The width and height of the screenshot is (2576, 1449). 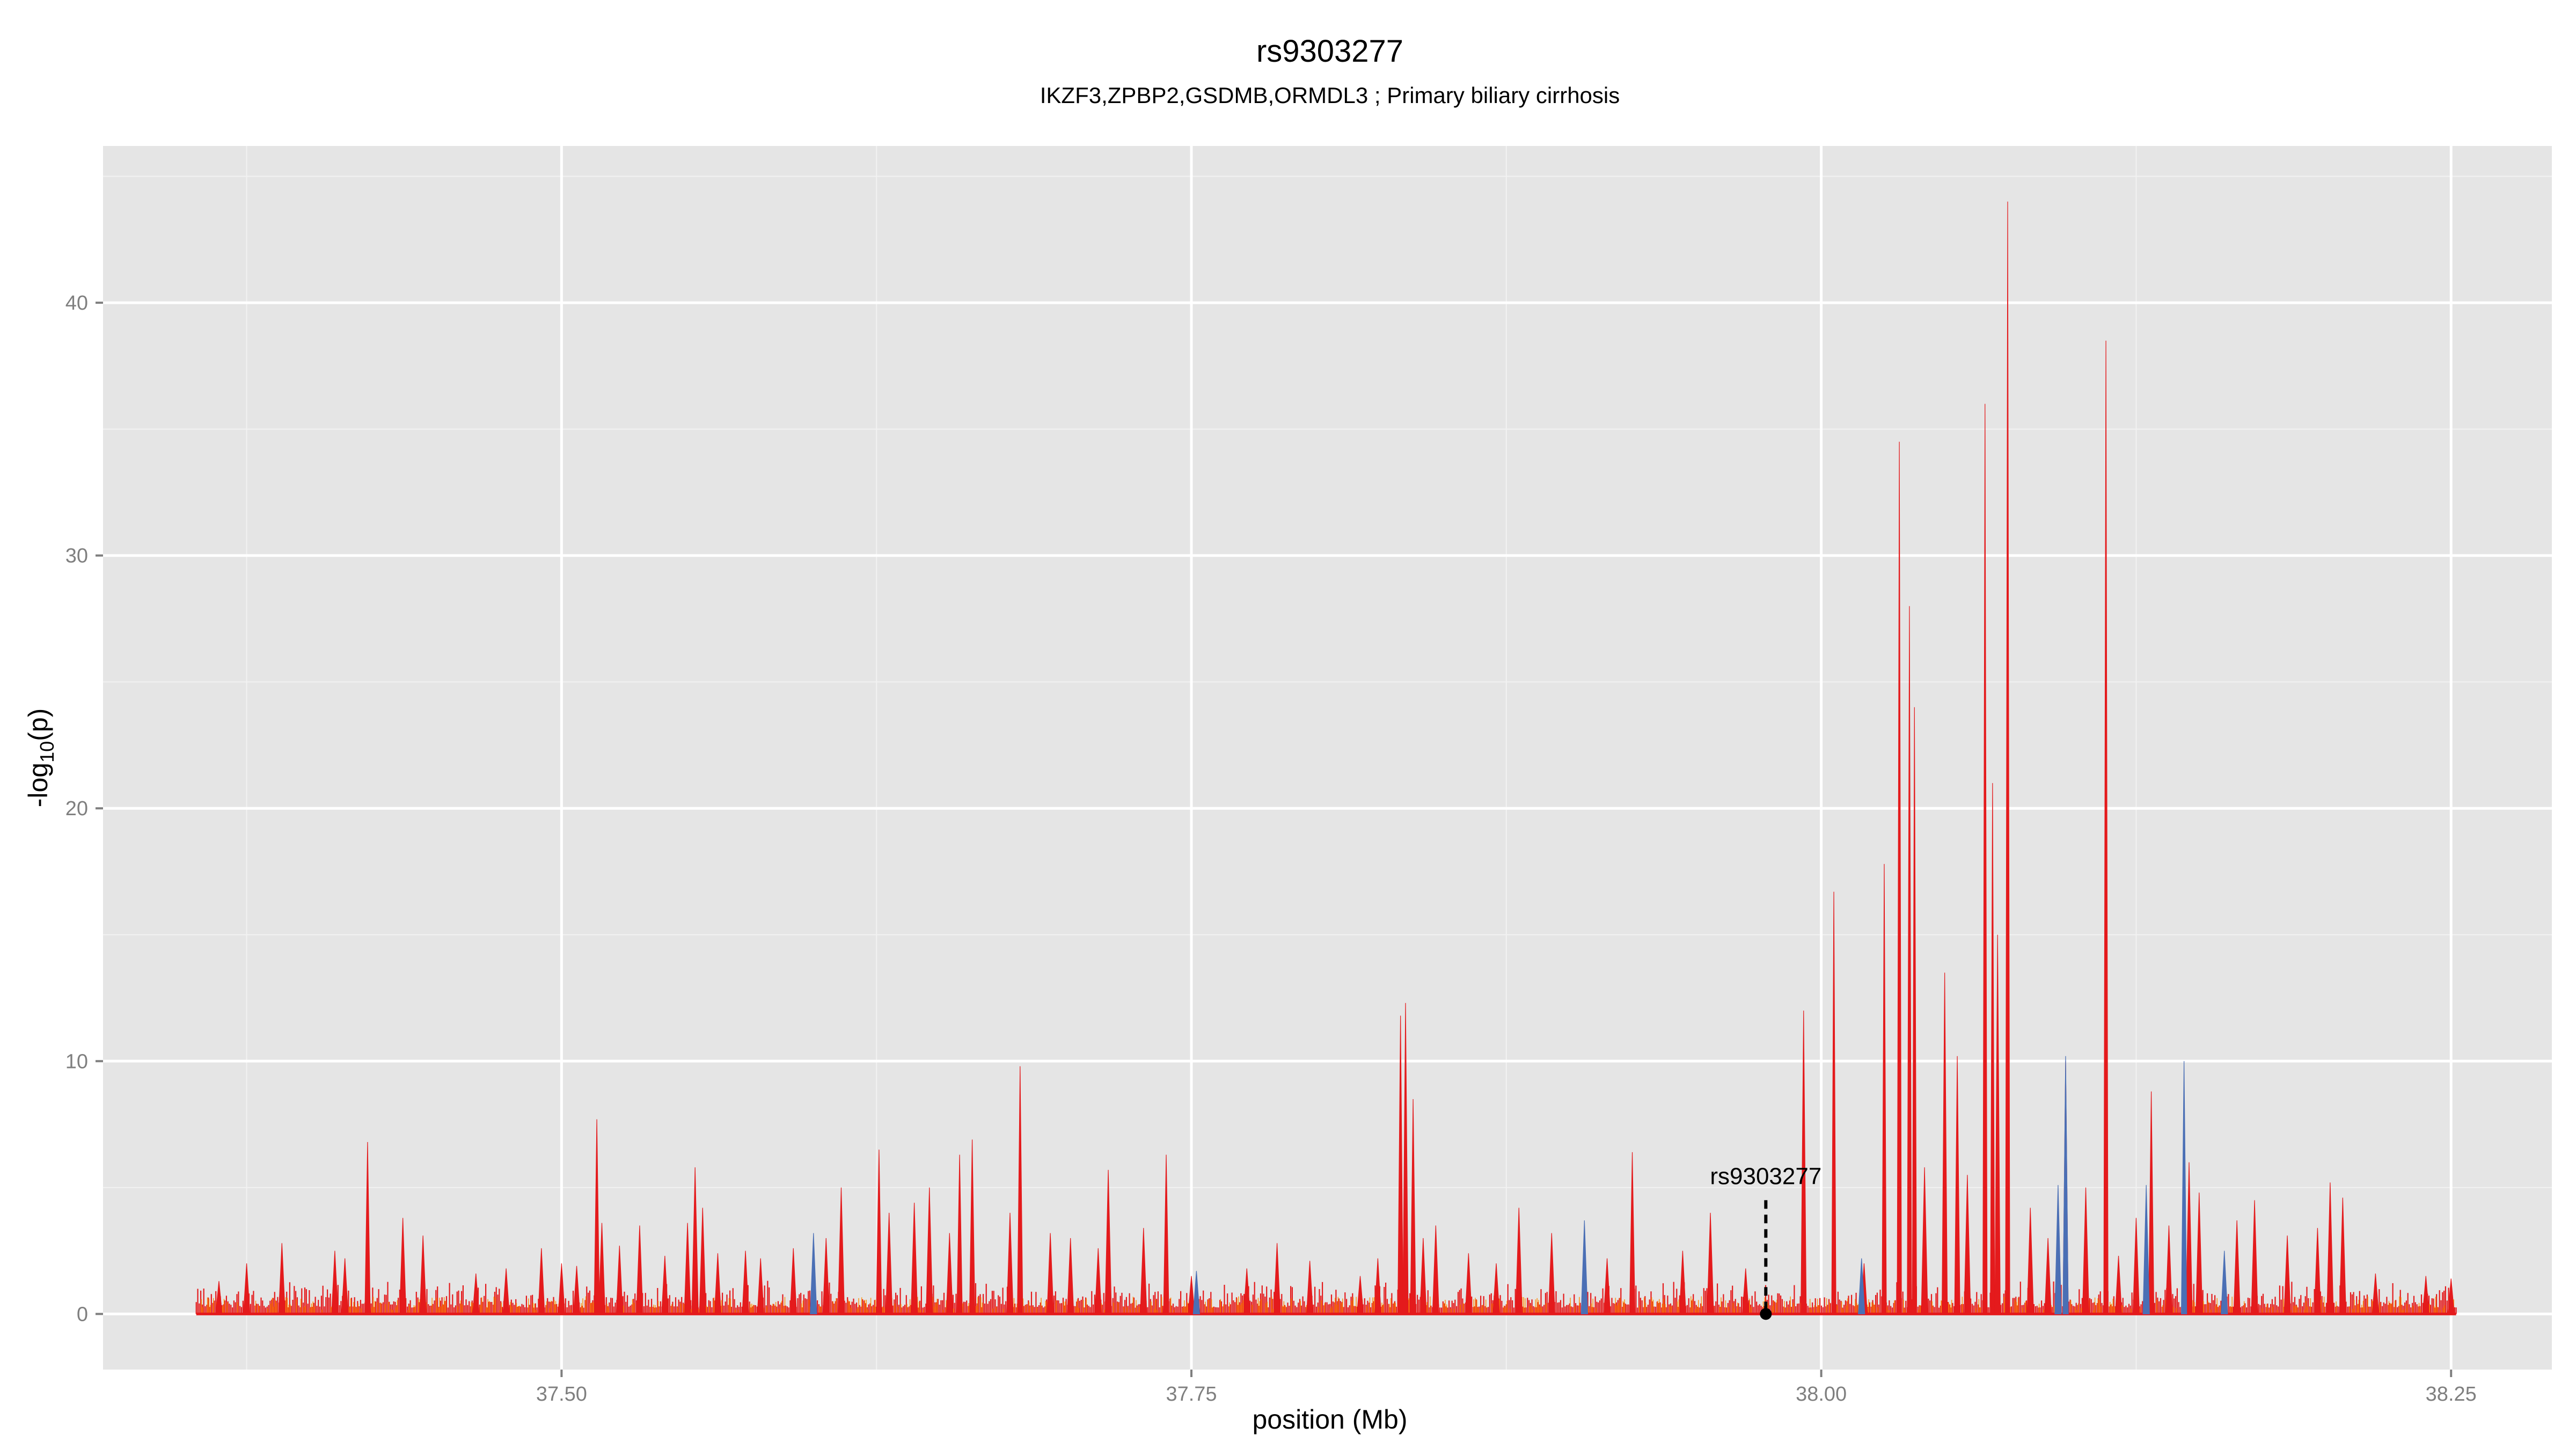 I want to click on x-tick-label-2: 38.00, so click(x=1821, y=1394).